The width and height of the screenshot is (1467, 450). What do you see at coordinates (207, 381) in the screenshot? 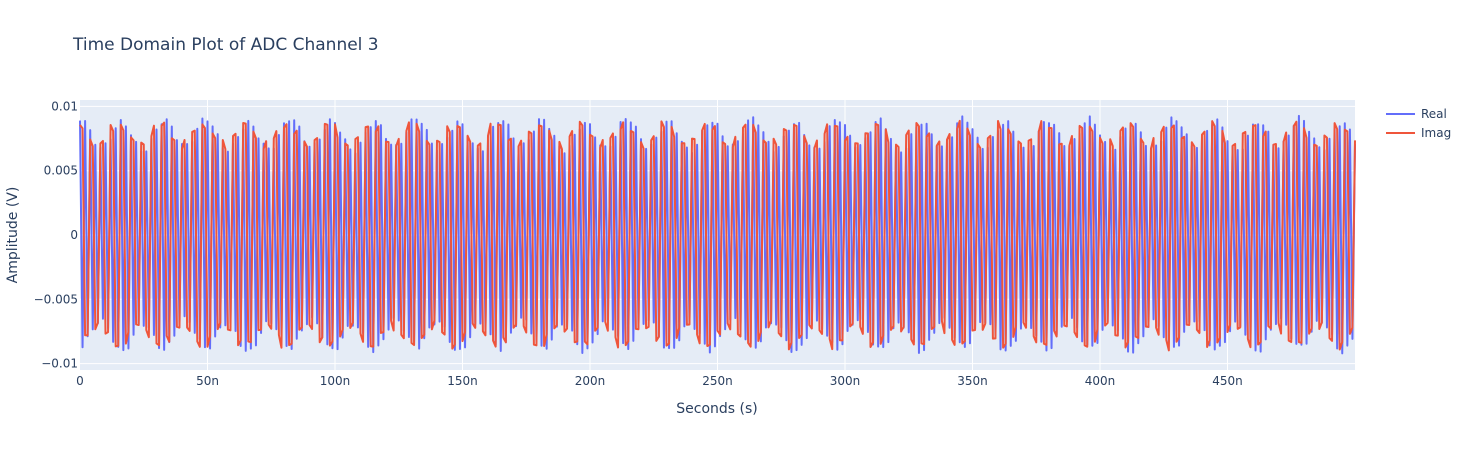
I see `x-tick-label: 50n` at bounding box center [207, 381].